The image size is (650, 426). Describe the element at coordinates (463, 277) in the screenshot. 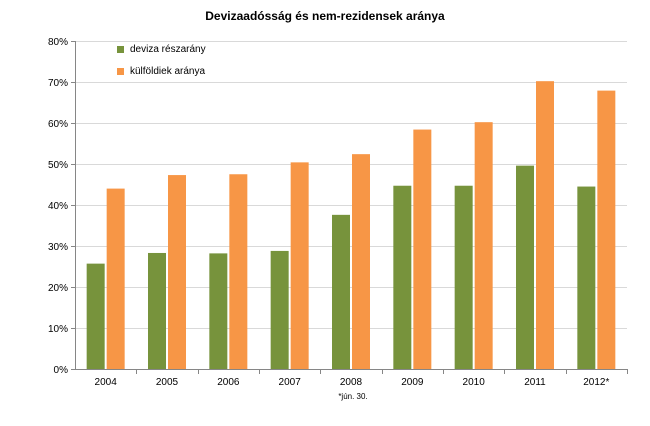

I see `bar-deviza-2010` at that location.